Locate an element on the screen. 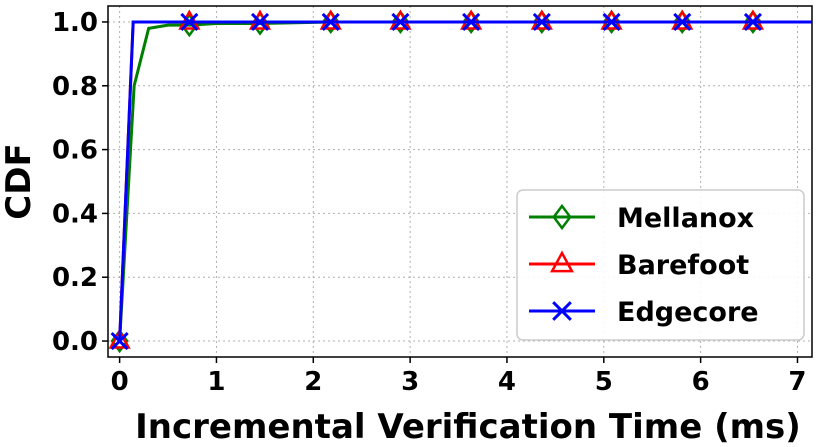 This screenshot has width=830, height=447. x-tick-label: 6 is located at coordinates (701, 382).